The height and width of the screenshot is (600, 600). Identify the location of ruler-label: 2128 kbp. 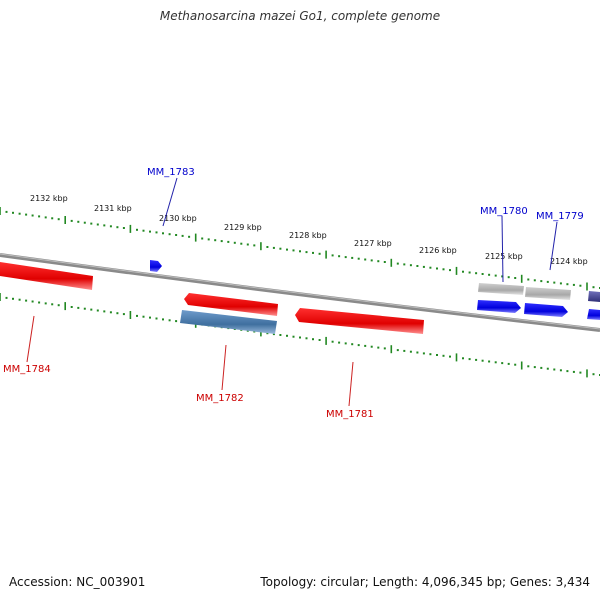
(308, 235).